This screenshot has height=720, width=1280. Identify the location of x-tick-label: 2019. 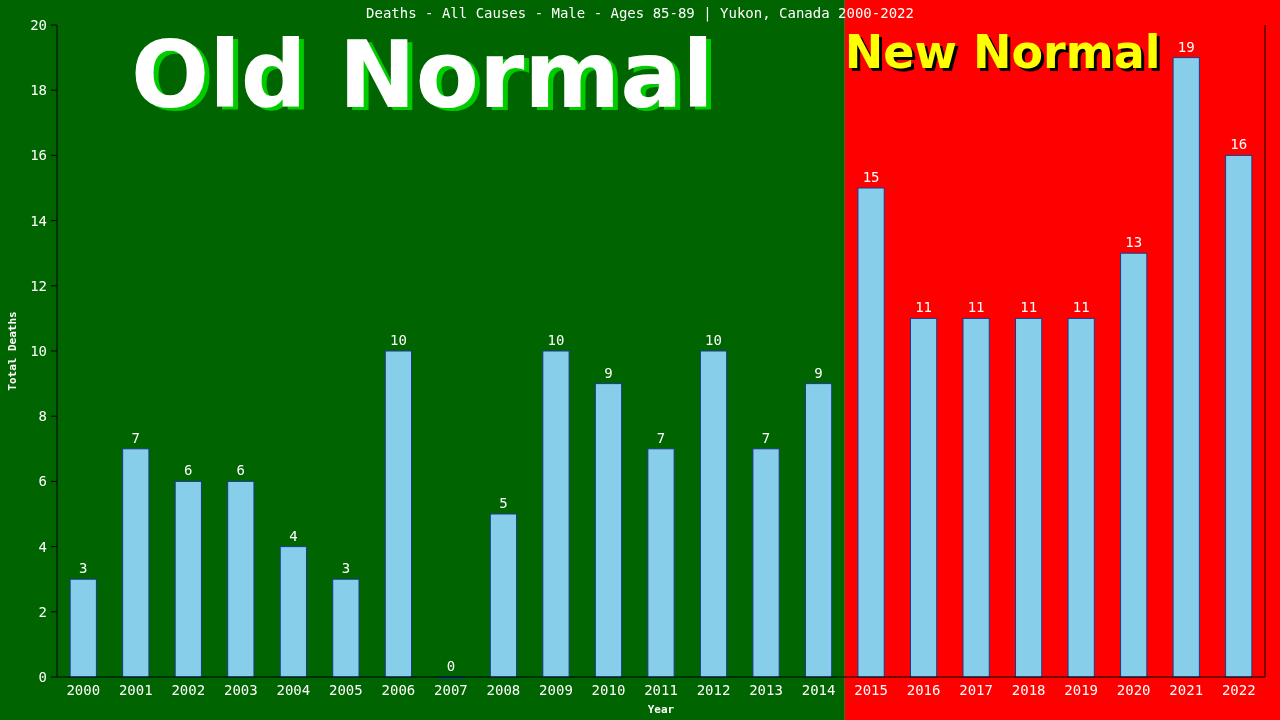
(1081, 690).